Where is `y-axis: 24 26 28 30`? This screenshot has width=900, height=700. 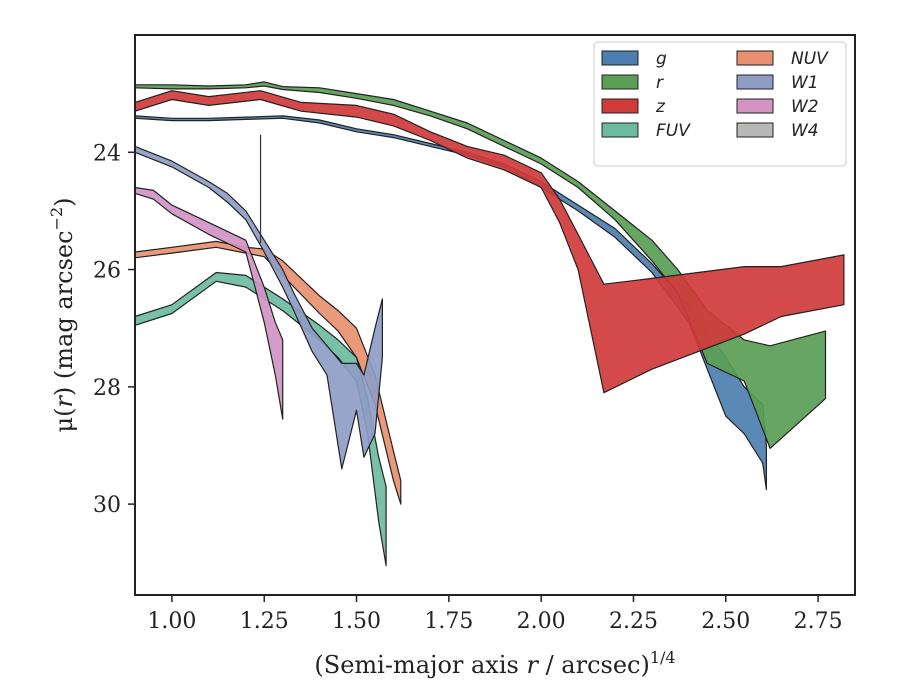
y-axis: 24 26 28 30 is located at coordinates (114, 329).